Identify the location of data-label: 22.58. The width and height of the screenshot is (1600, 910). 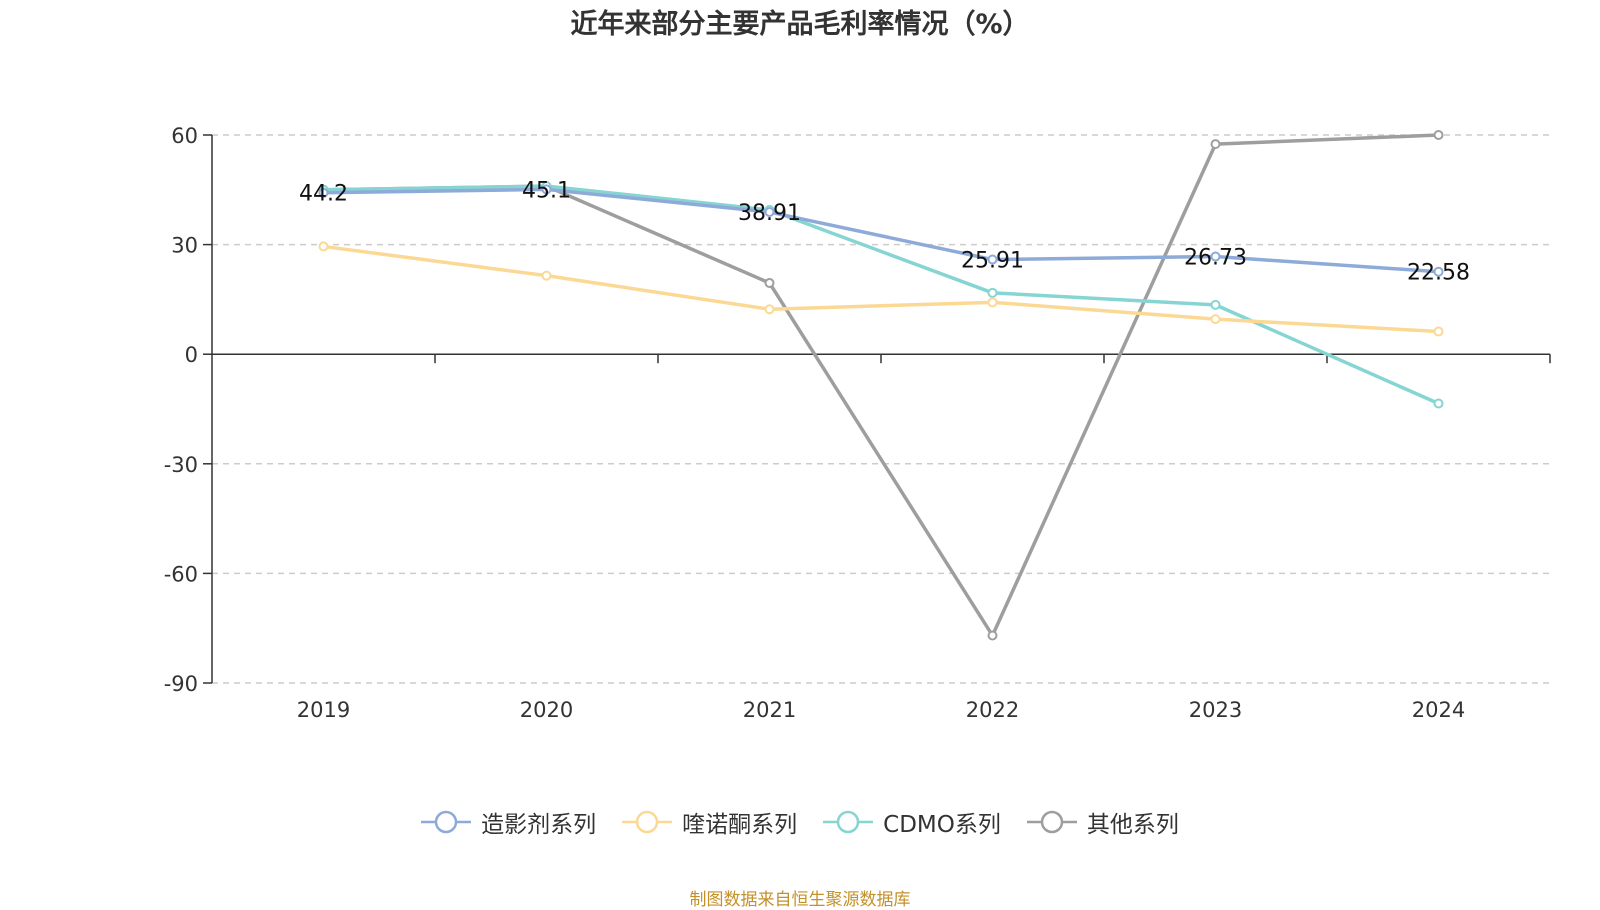
(1438, 273).